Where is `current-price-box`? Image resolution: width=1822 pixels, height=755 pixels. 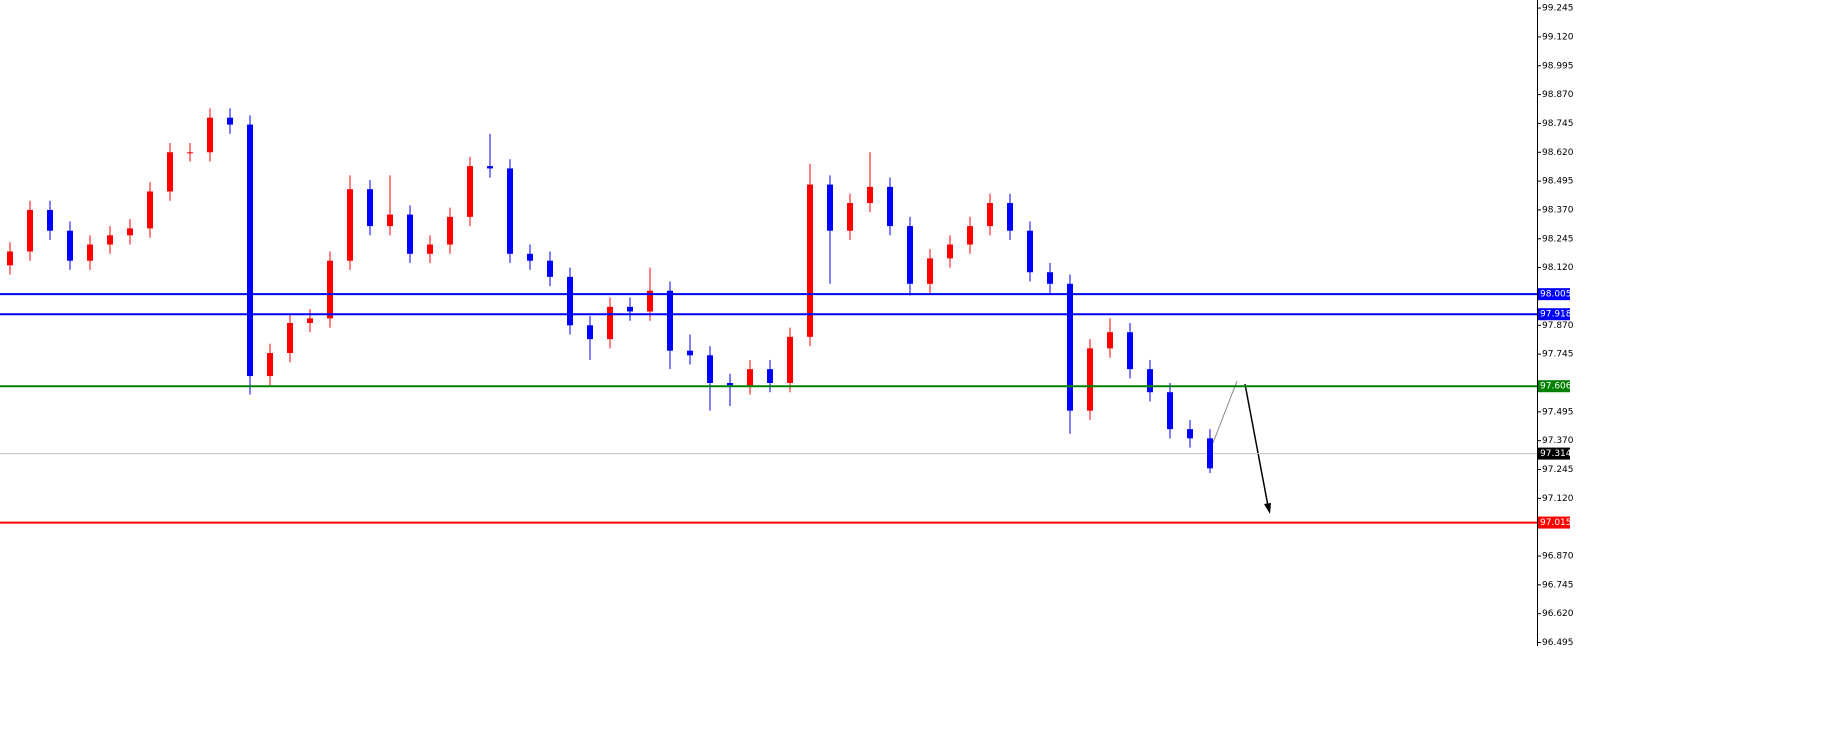
current-price-box is located at coordinates (1554, 453).